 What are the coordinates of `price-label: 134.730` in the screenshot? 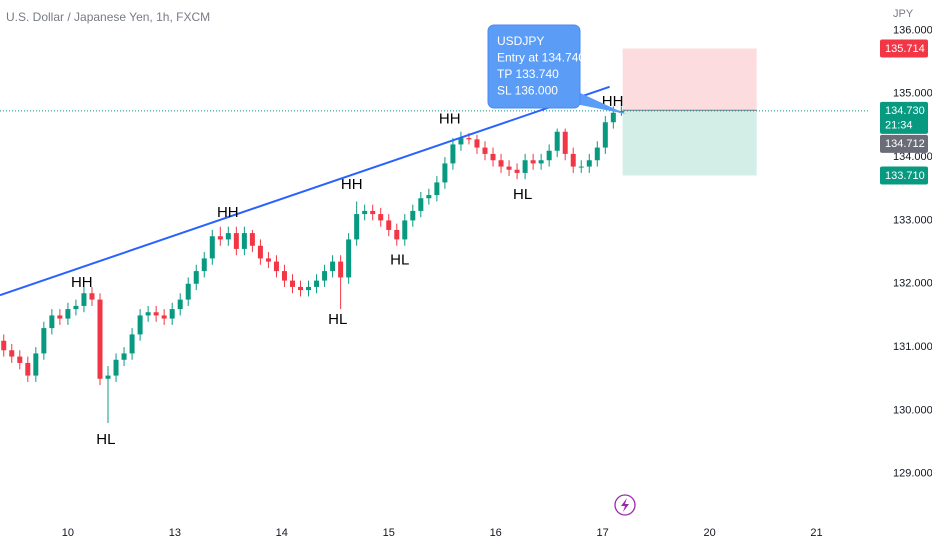 It's located at (905, 111).